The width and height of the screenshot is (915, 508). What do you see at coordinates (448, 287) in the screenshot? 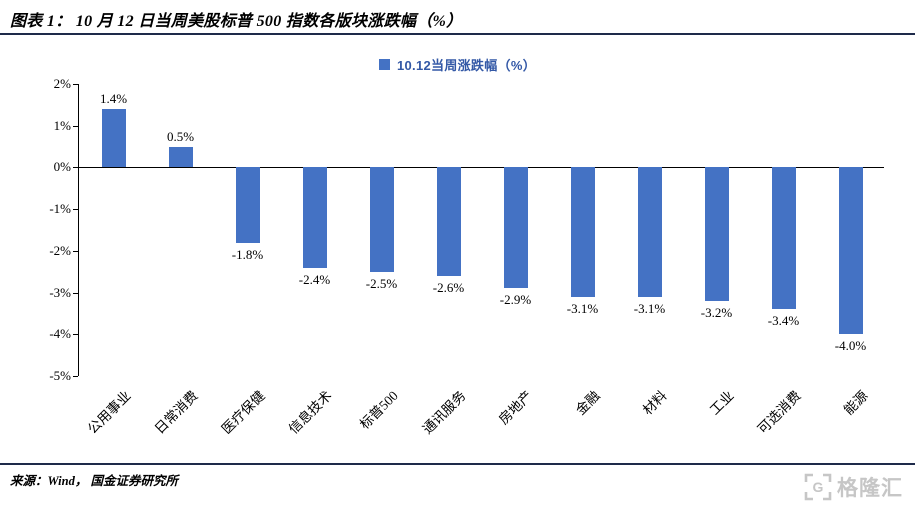
I see `bar-value-label: -2.6%` at bounding box center [448, 287].